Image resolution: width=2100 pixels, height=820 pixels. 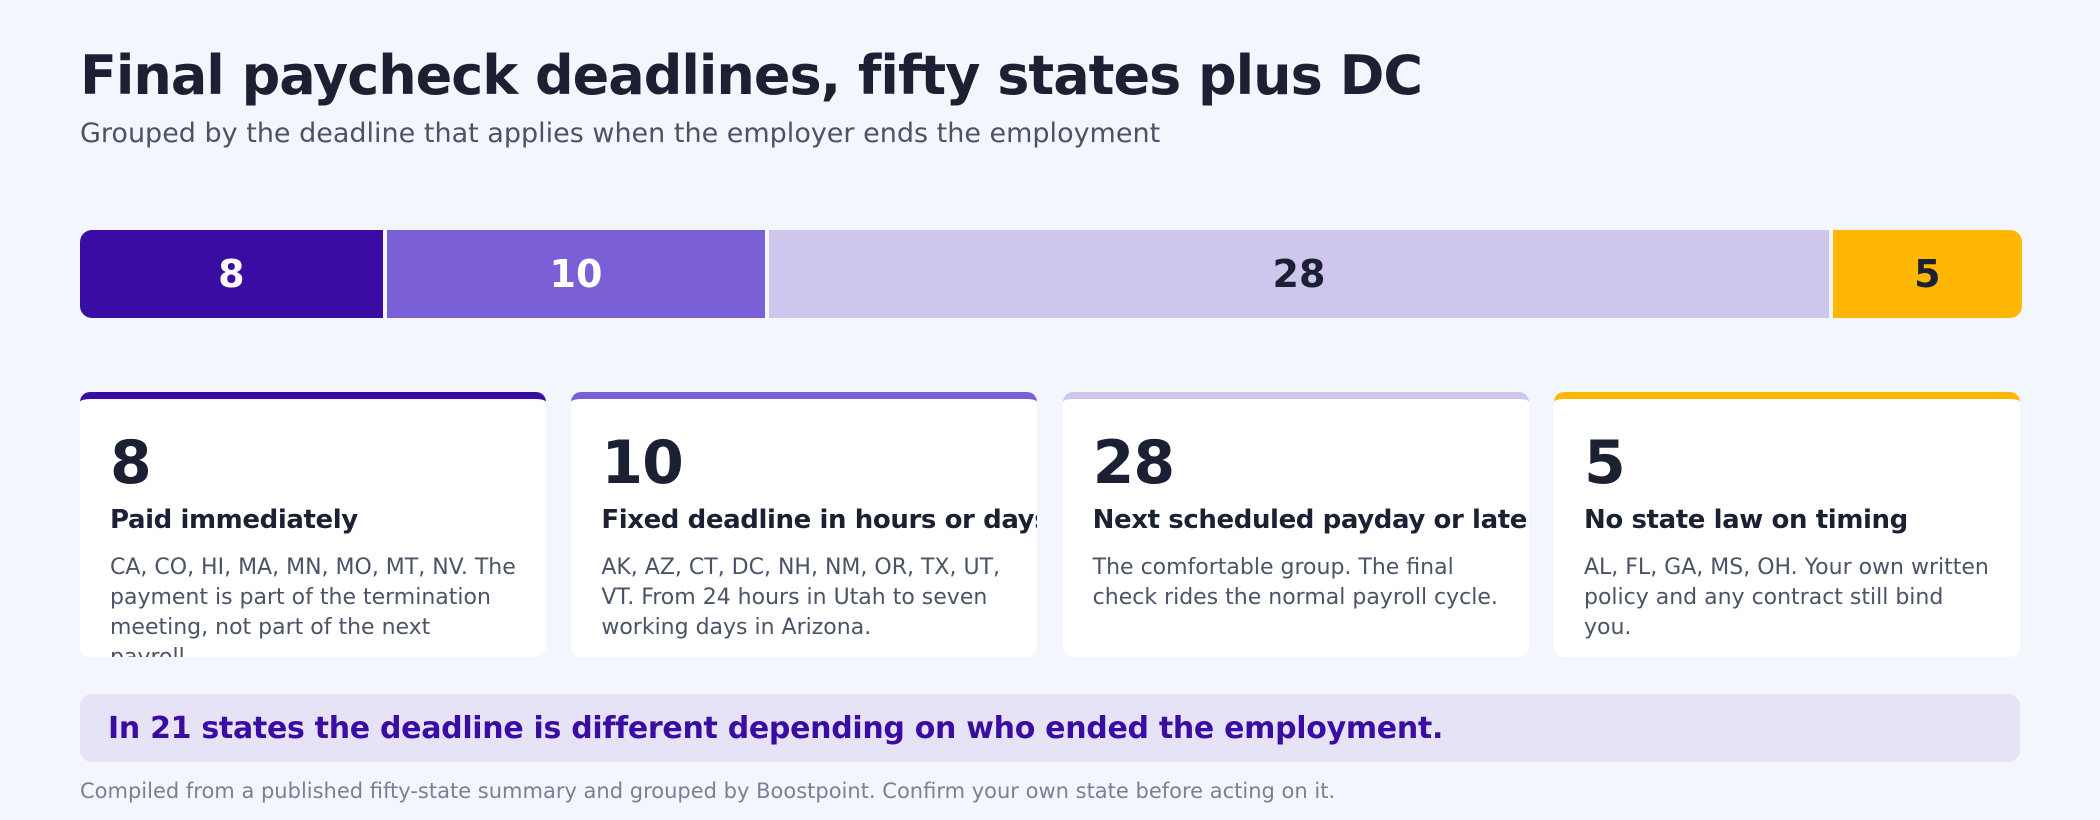 I want to click on bar-segment-label: 10, so click(x=576, y=274).